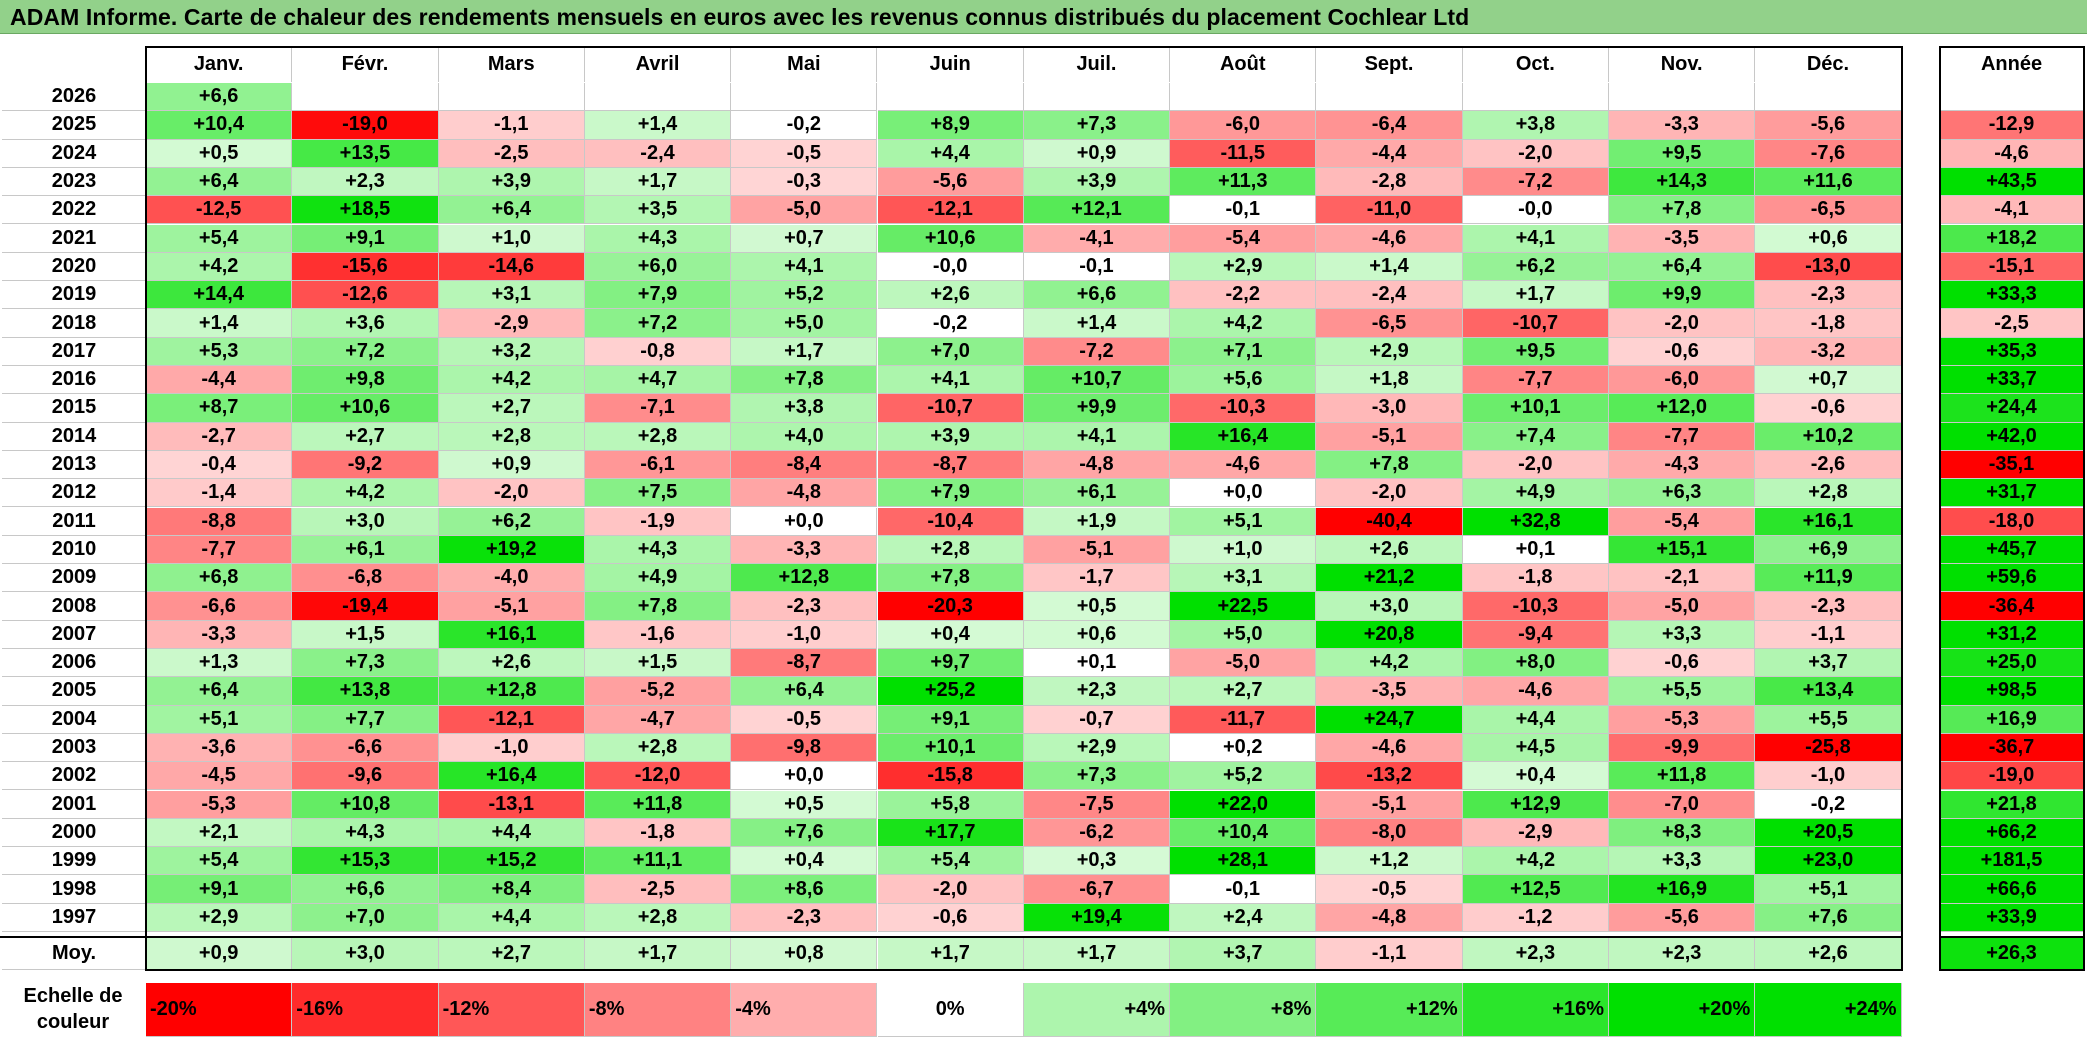  What do you see at coordinates (2012, 663) in the screenshot?
I see `annual-cell: +25,0` at bounding box center [2012, 663].